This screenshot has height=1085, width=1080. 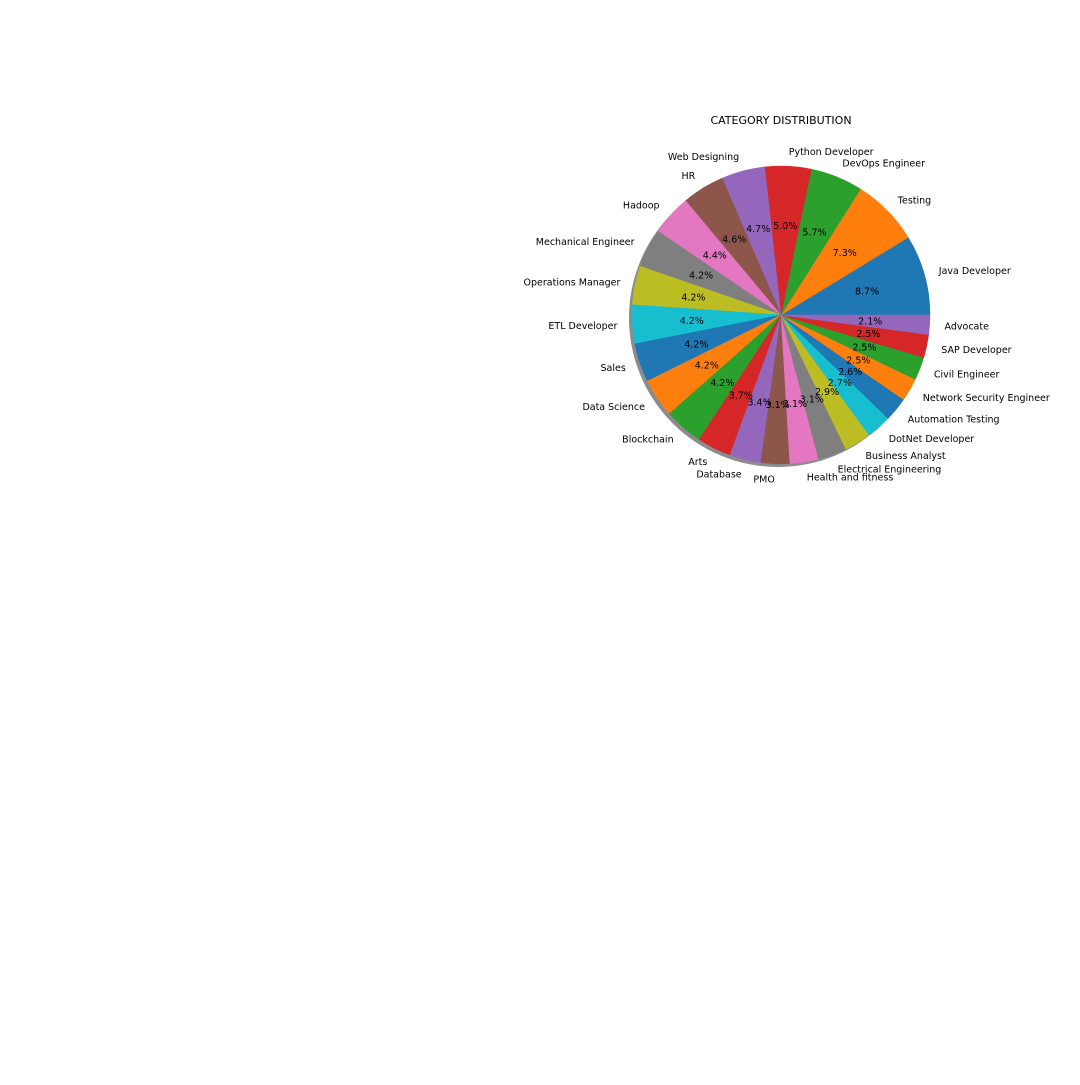 What do you see at coordinates (780, 120) in the screenshot?
I see `chart-title: CATEGORY DISTRIBUTION` at bounding box center [780, 120].